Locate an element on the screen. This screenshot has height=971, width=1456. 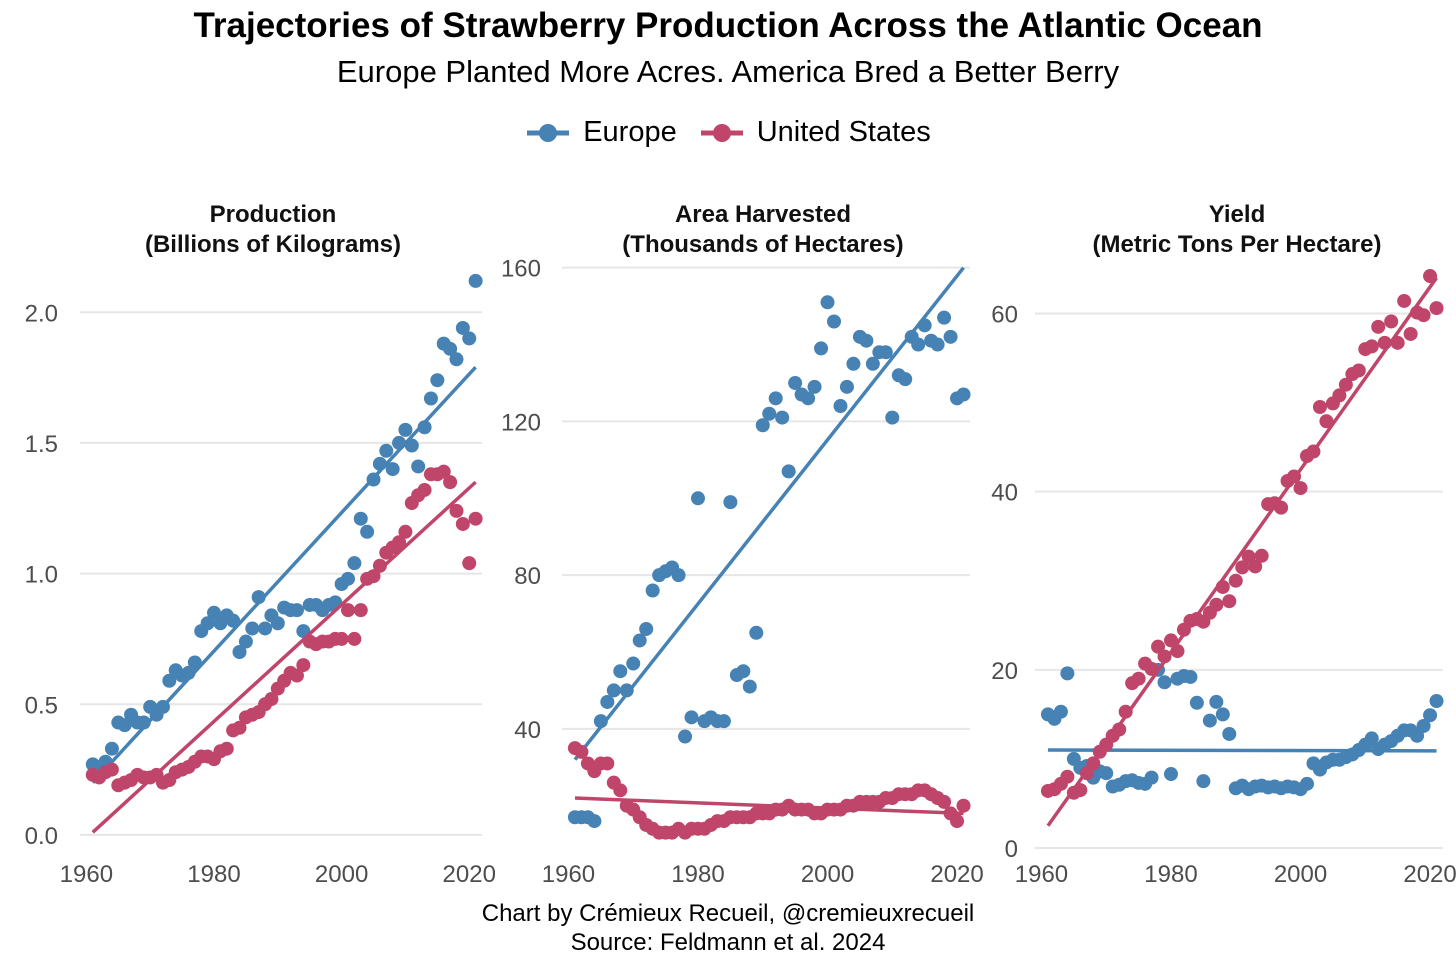
caption-source: Source: Feldmann et al. 2024 is located at coordinates (728, 942).